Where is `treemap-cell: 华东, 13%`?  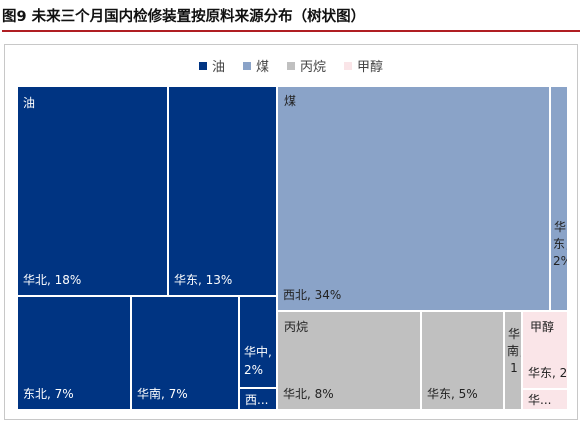 treemap-cell: 华东, 13% is located at coordinates (223, 192).